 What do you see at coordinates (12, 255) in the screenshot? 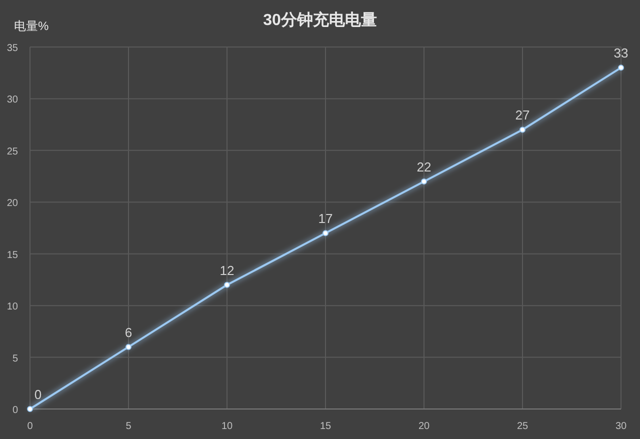
I see `y-tick-label: 15` at bounding box center [12, 255].